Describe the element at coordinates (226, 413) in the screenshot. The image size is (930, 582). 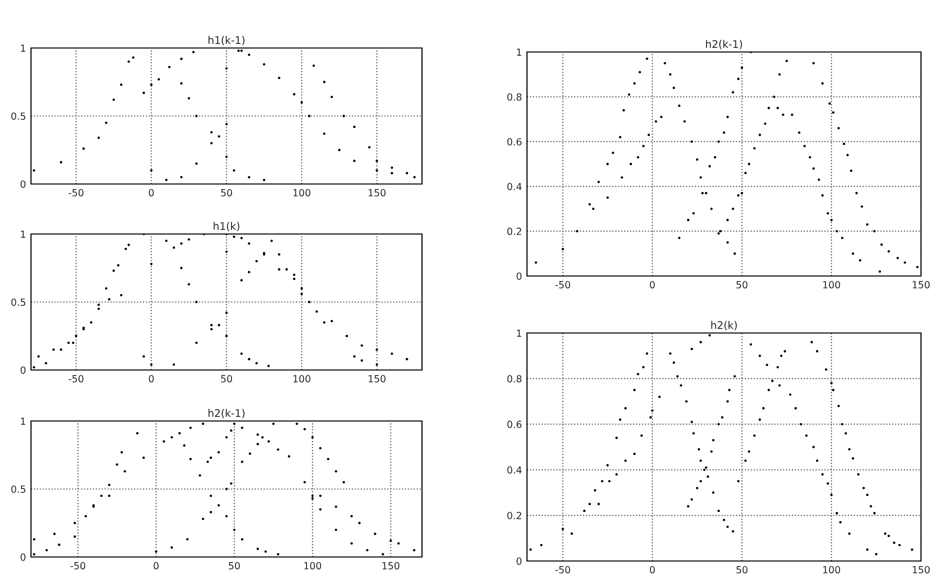
I see `chart-title: h2(k-1)` at that location.